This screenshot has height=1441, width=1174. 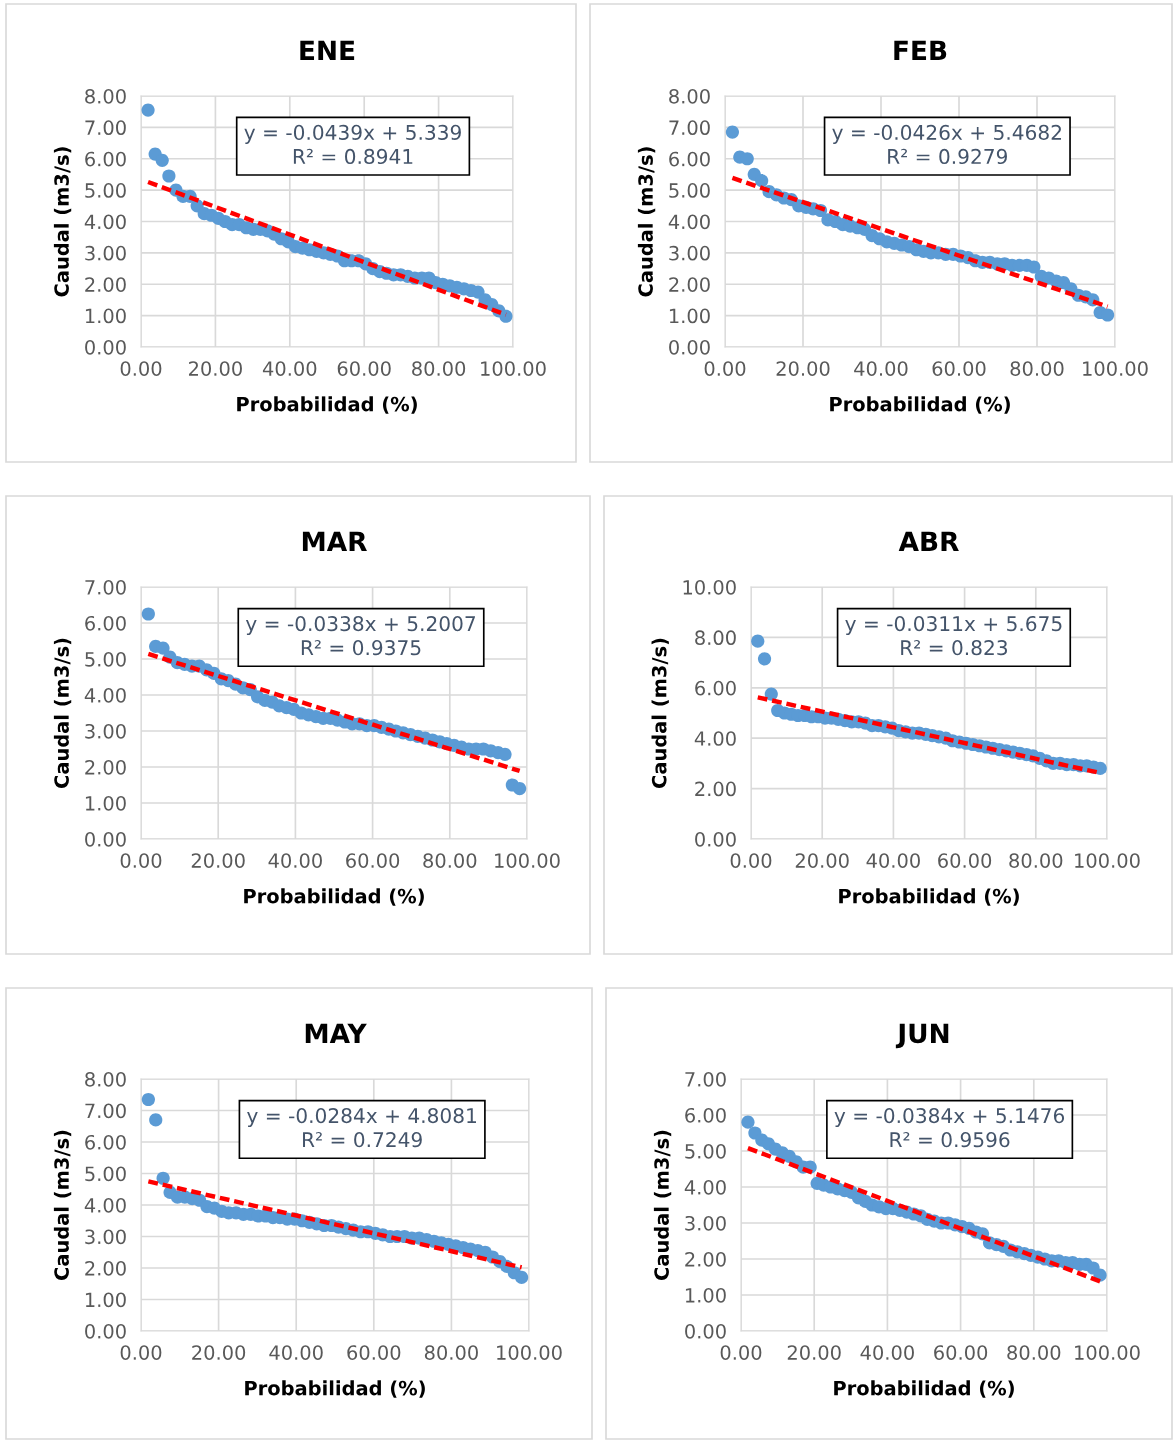 I want to click on annotation: y = -0.0338x + 5.2007 R² = 0.9375, so click(x=360, y=635).